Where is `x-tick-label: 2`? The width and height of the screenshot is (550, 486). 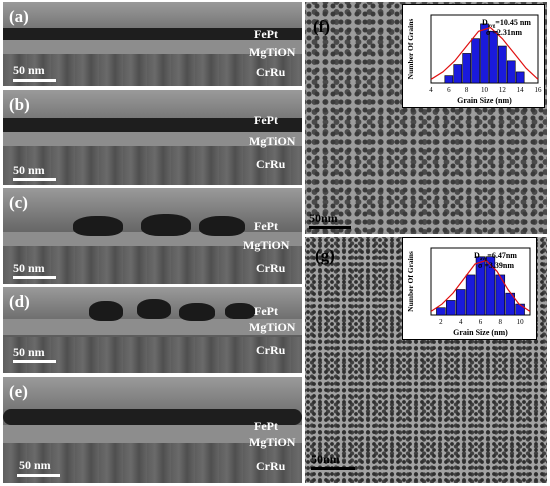
x-tick-label: 2 is located at coordinates (441, 322).